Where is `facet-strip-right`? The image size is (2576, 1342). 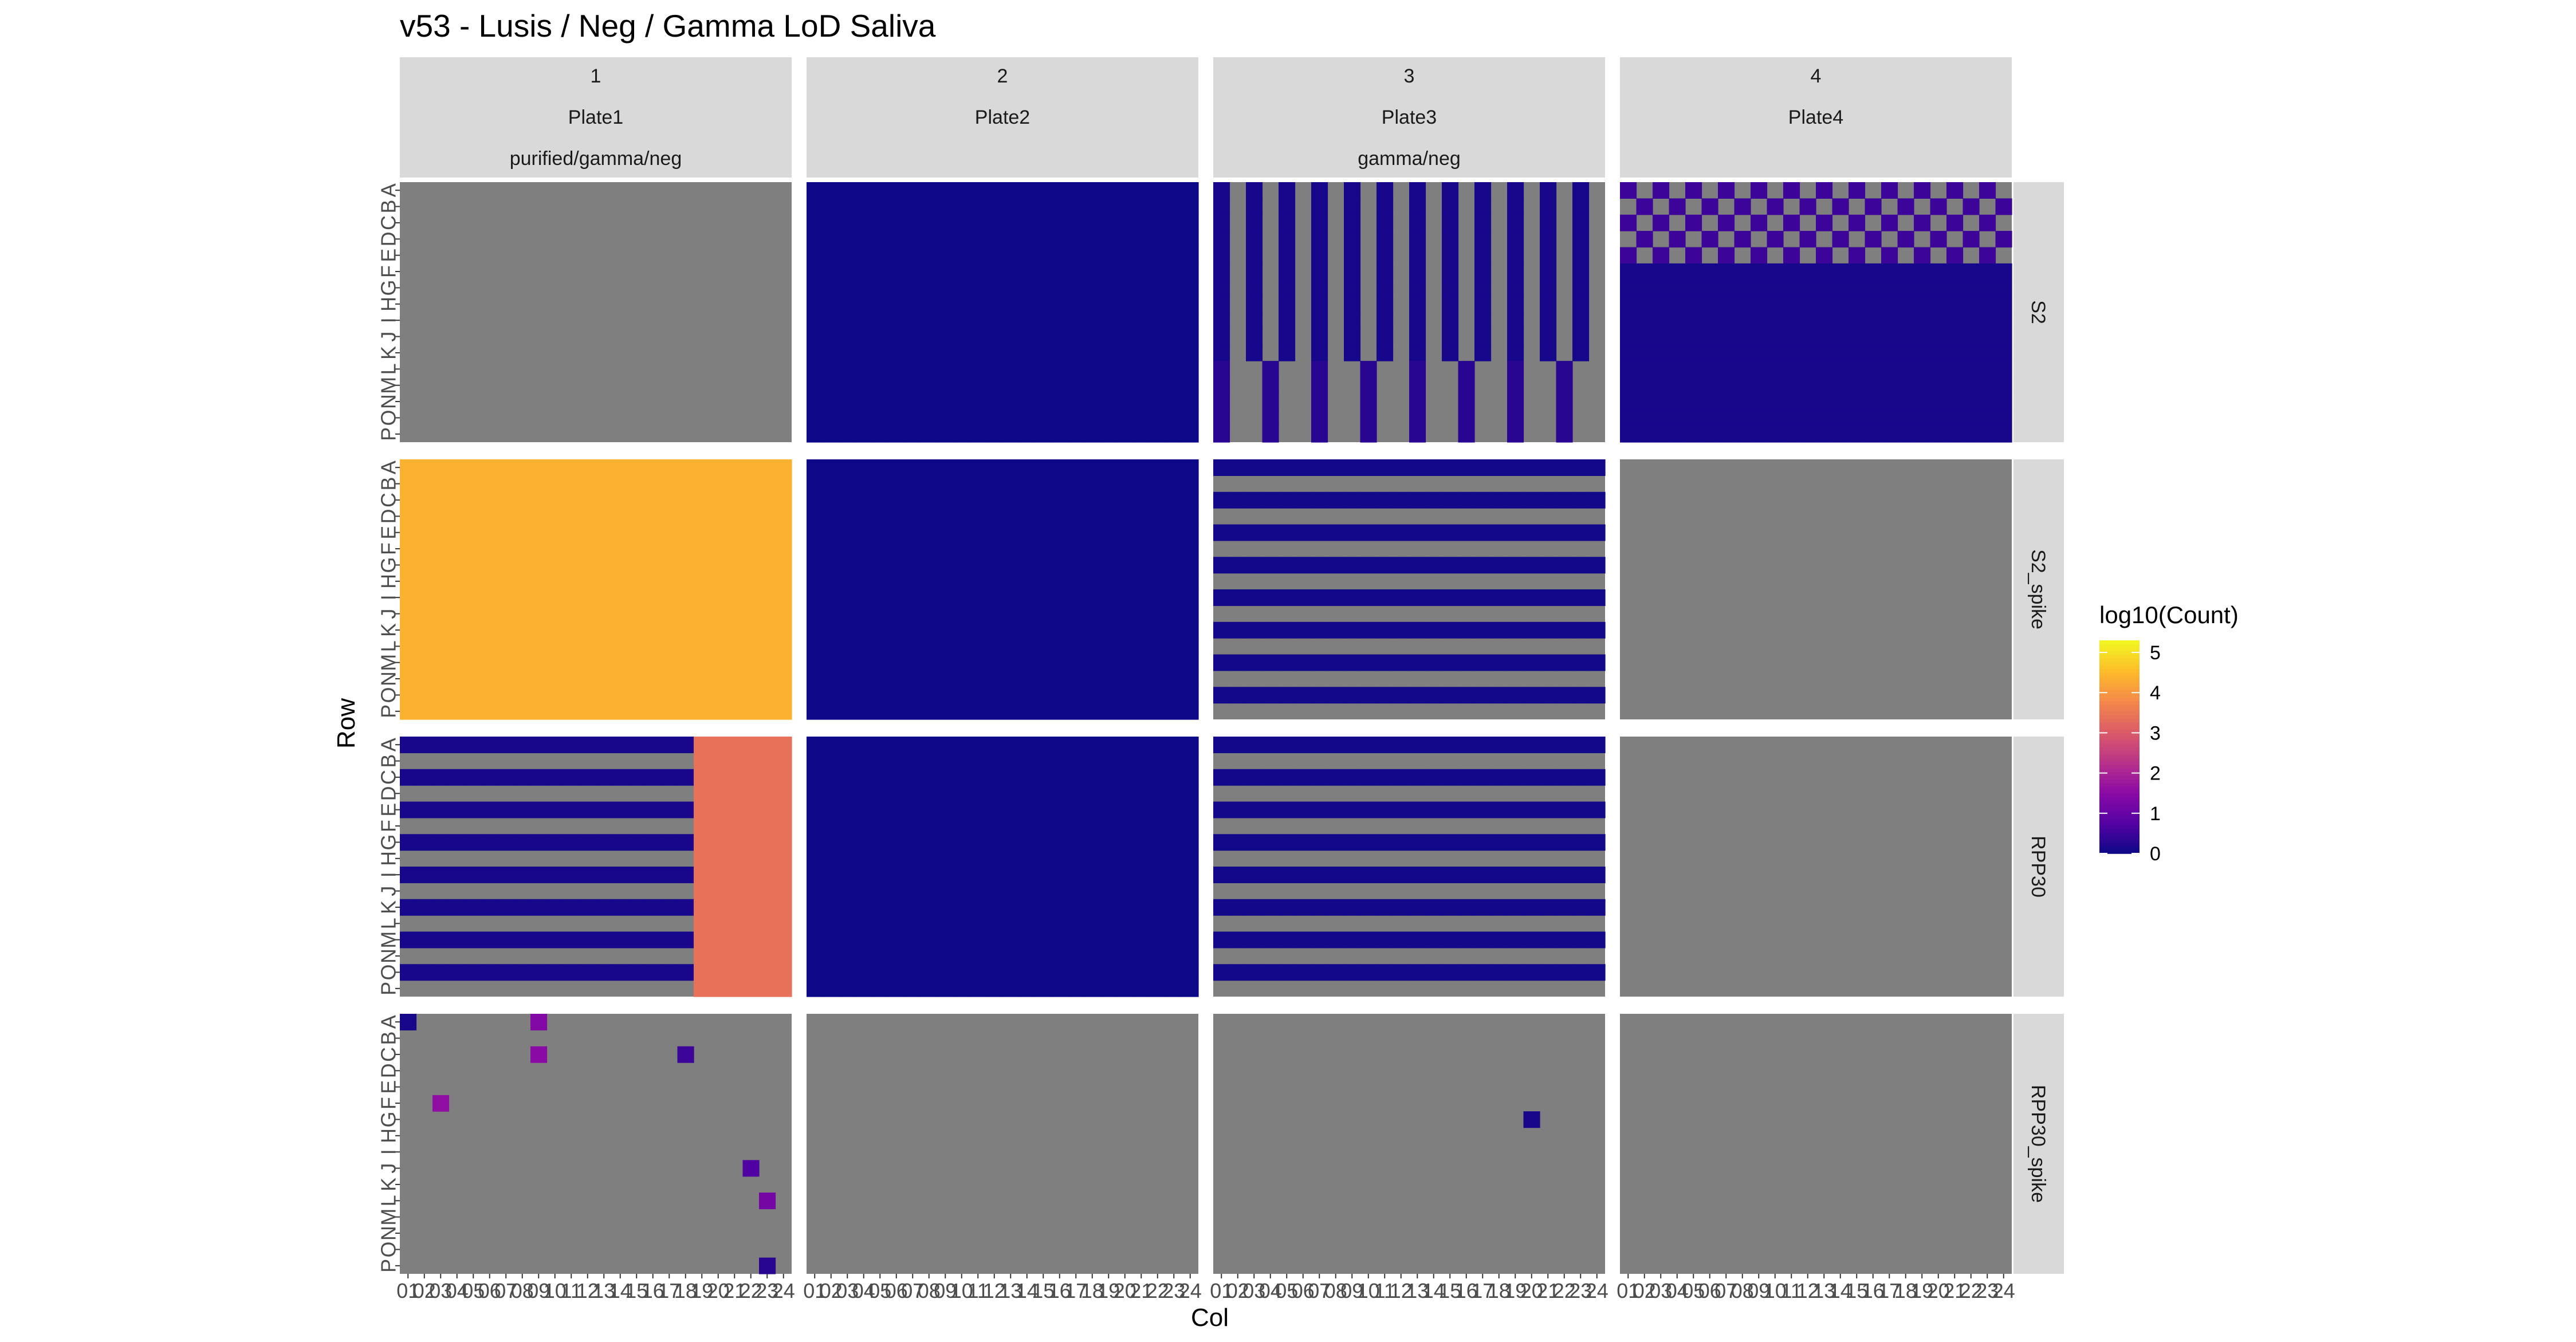 facet-strip-right is located at coordinates (2038, 312).